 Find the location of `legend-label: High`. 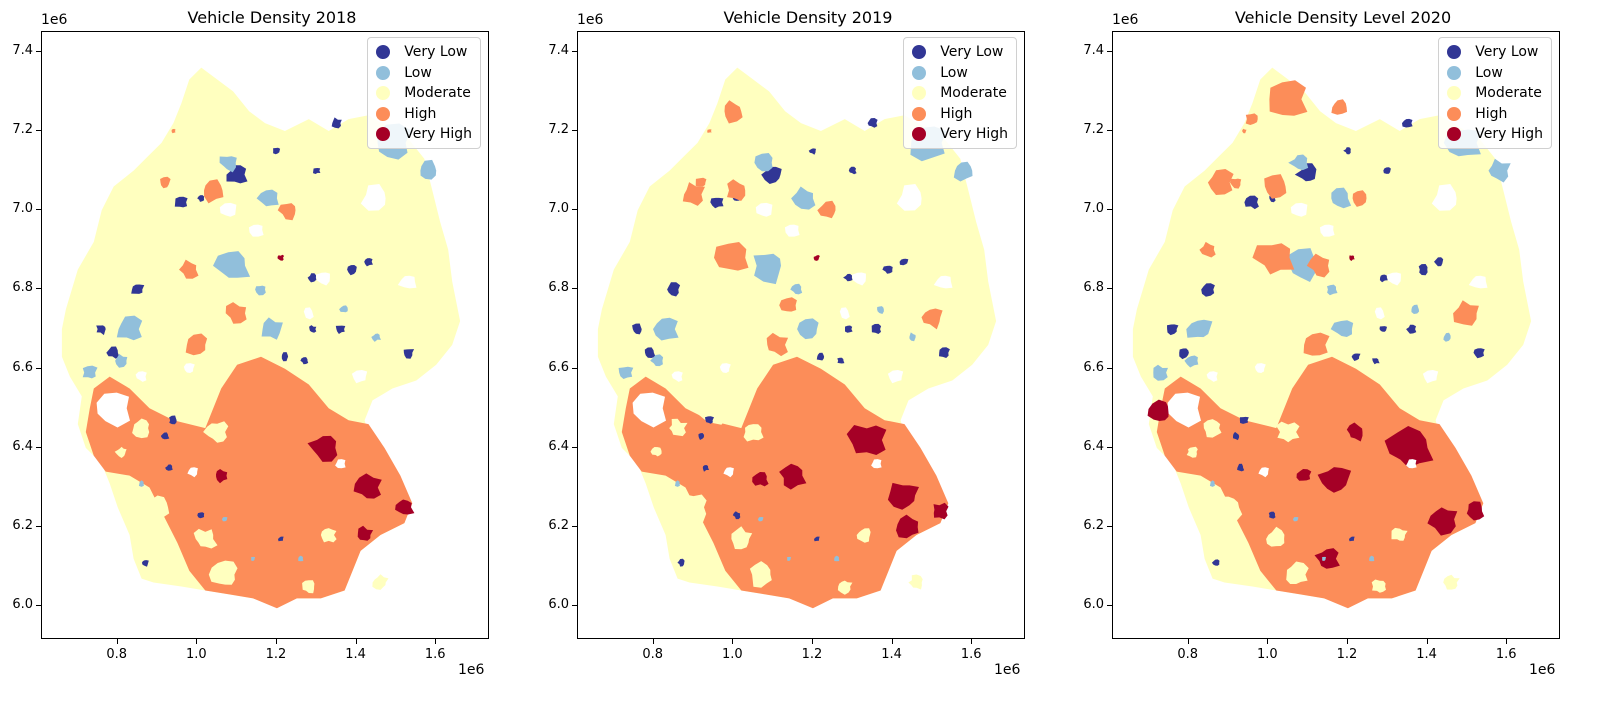

legend-label: High is located at coordinates (956, 113).